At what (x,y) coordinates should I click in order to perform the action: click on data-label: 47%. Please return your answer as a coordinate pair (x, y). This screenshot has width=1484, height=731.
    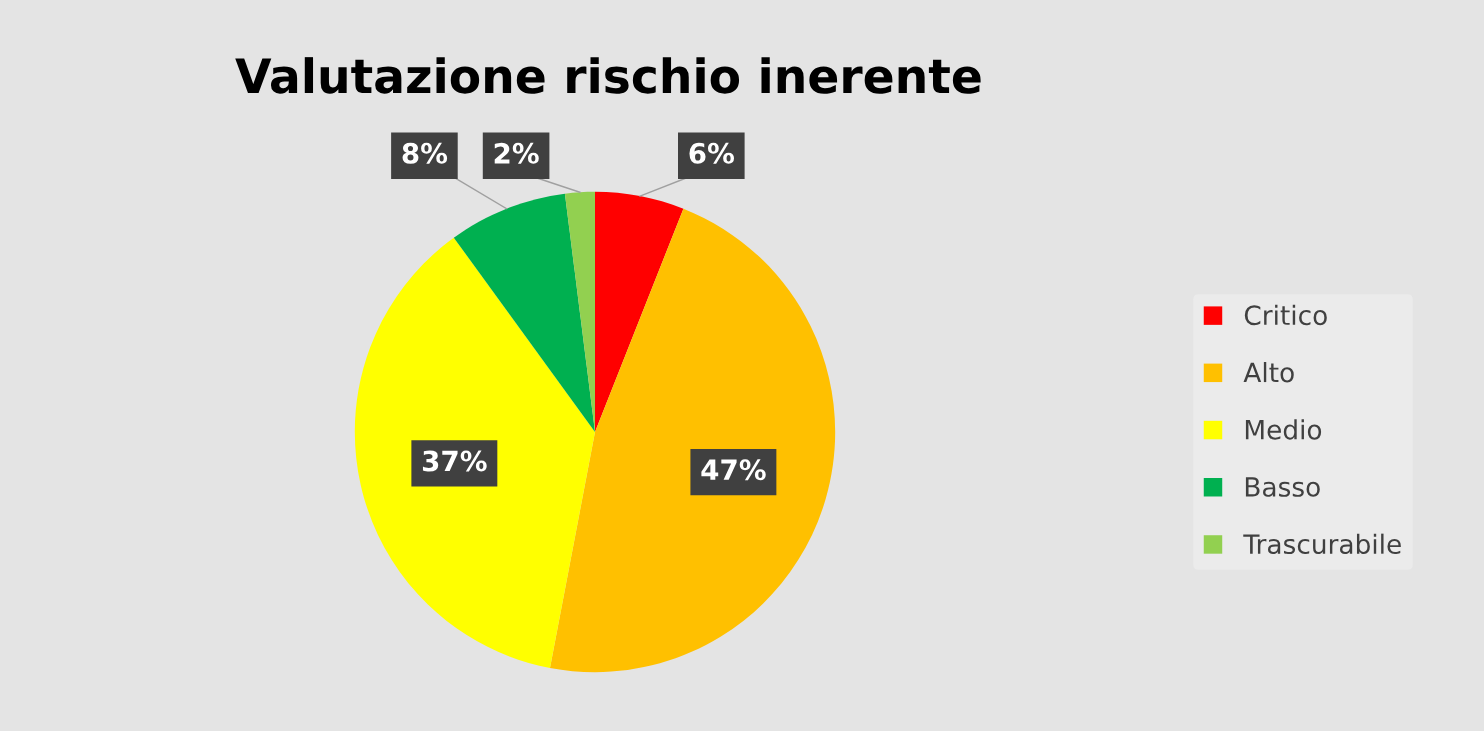
    Looking at the image, I should click on (733, 470).